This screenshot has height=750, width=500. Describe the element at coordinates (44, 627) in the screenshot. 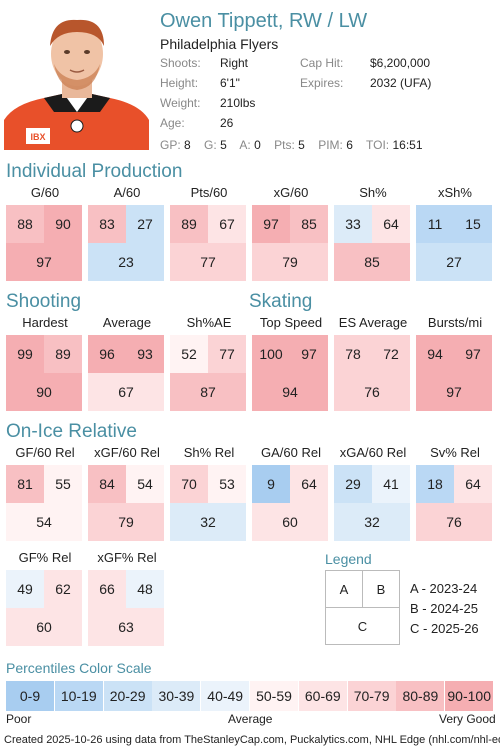

I see `stat-cell-c-gf-rel: 60` at that location.